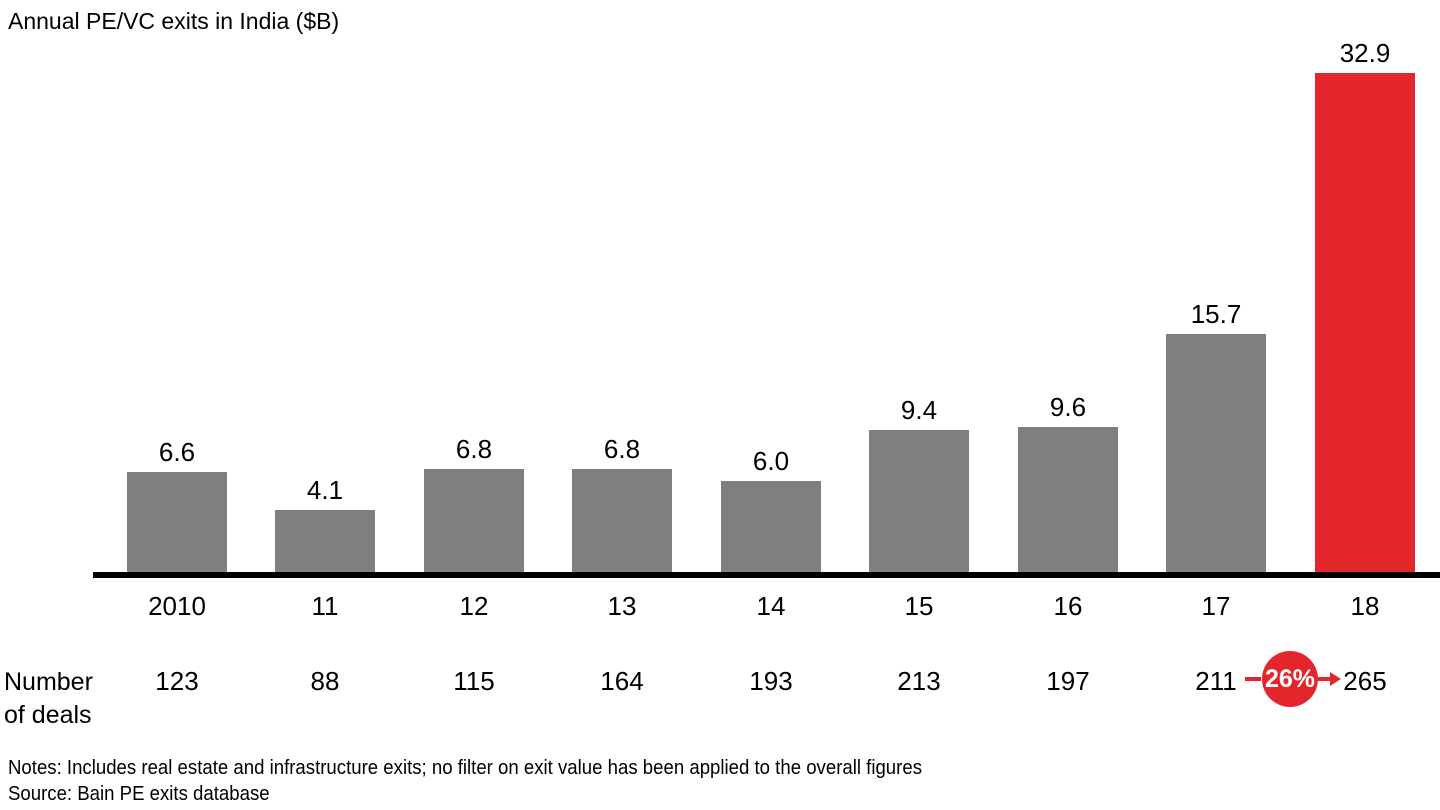 The image size is (1440, 810). What do you see at coordinates (1365, 681) in the screenshot?
I see `deals-value-18: 265` at bounding box center [1365, 681].